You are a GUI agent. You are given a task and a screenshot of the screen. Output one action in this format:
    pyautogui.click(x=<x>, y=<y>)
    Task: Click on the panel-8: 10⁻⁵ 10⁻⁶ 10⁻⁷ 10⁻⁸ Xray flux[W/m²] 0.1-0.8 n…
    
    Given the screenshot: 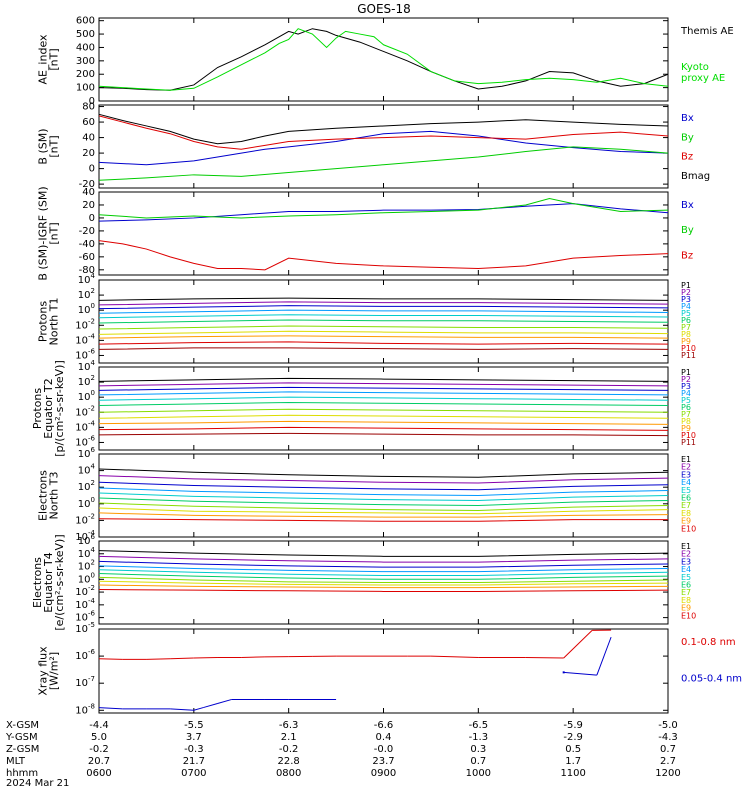 What is the action you would take?
    pyautogui.click(x=390, y=668)
    